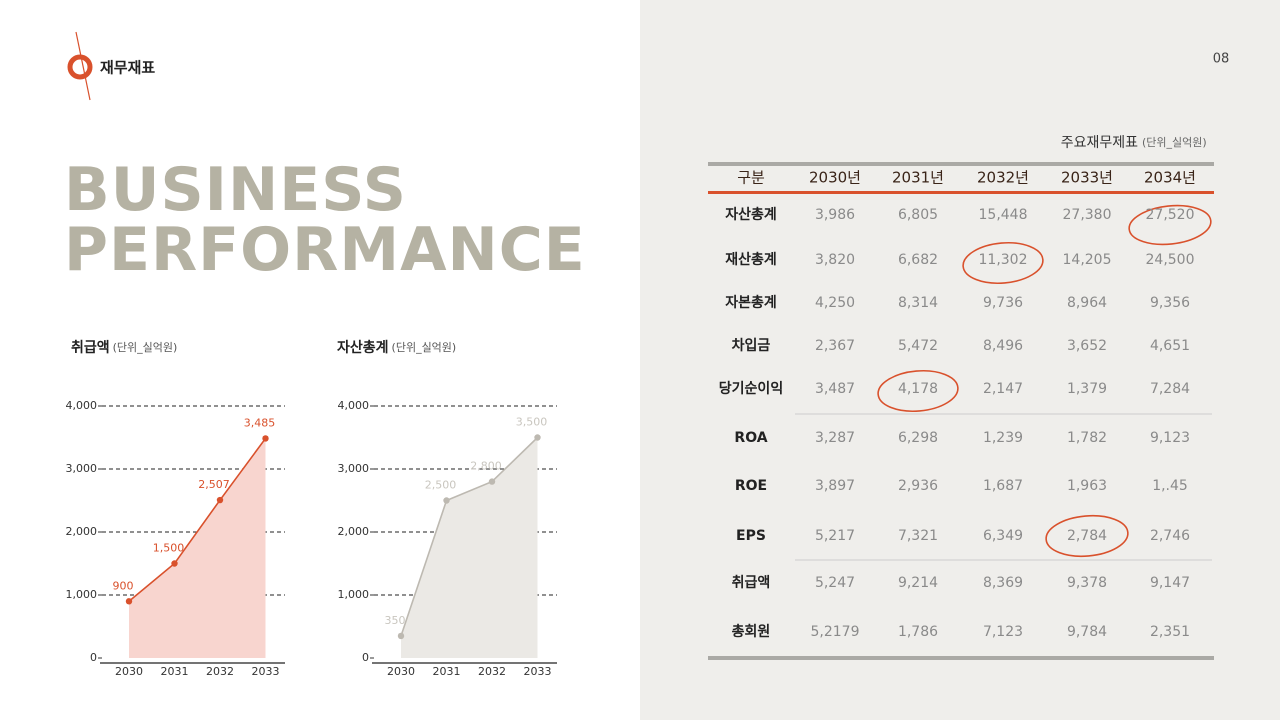 This screenshot has width=1280, height=720. What do you see at coordinates (835, 438) in the screenshot?
I see `table-cell: 3,287` at bounding box center [835, 438].